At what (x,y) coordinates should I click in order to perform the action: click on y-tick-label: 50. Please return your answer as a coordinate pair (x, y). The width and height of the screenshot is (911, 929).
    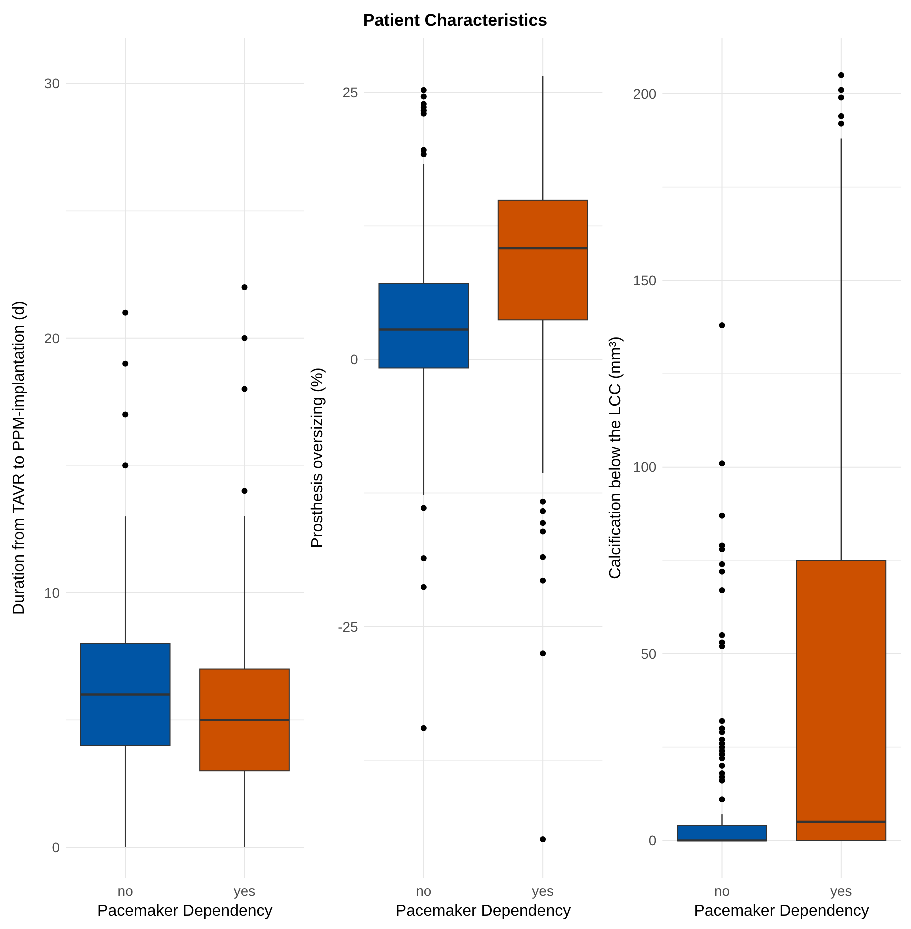
    Looking at the image, I should click on (649, 654).